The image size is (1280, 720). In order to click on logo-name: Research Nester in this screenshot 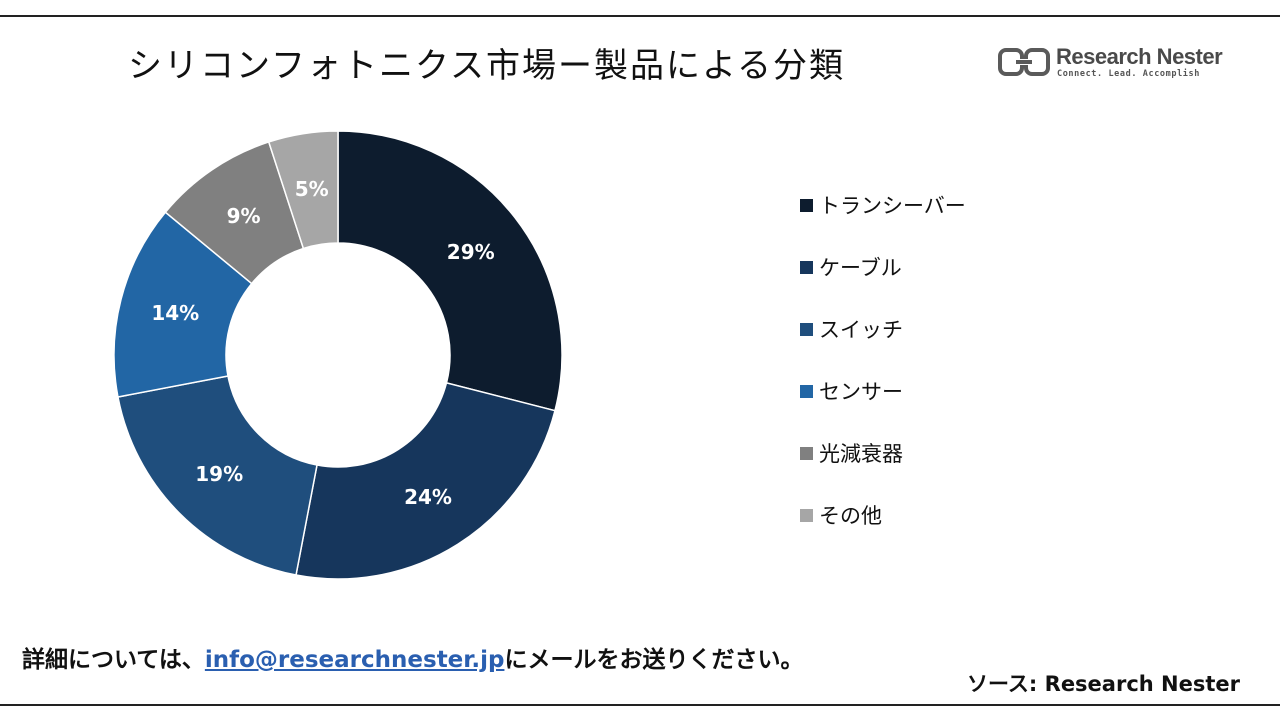, I will do `click(1139, 56)`.